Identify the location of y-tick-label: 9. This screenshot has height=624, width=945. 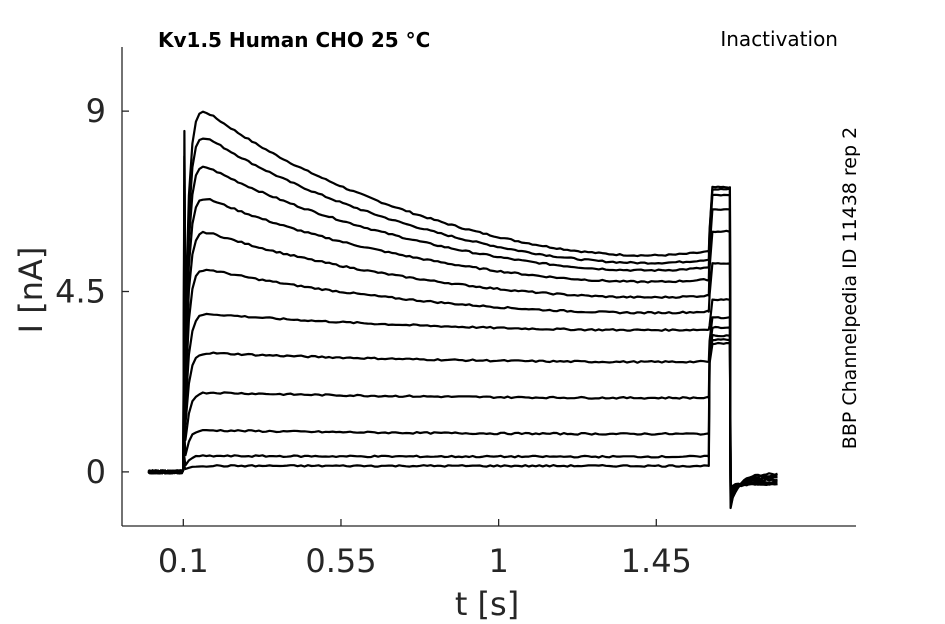
(96, 111).